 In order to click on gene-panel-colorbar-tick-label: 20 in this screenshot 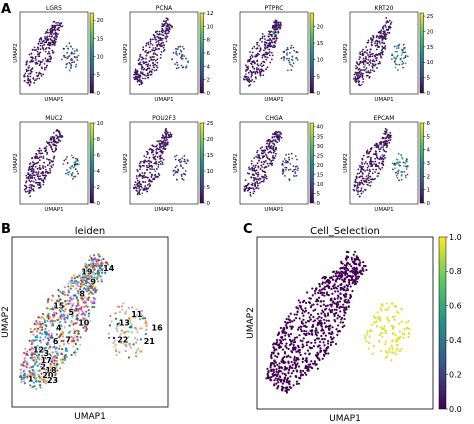, I will do `click(430, 32)`.